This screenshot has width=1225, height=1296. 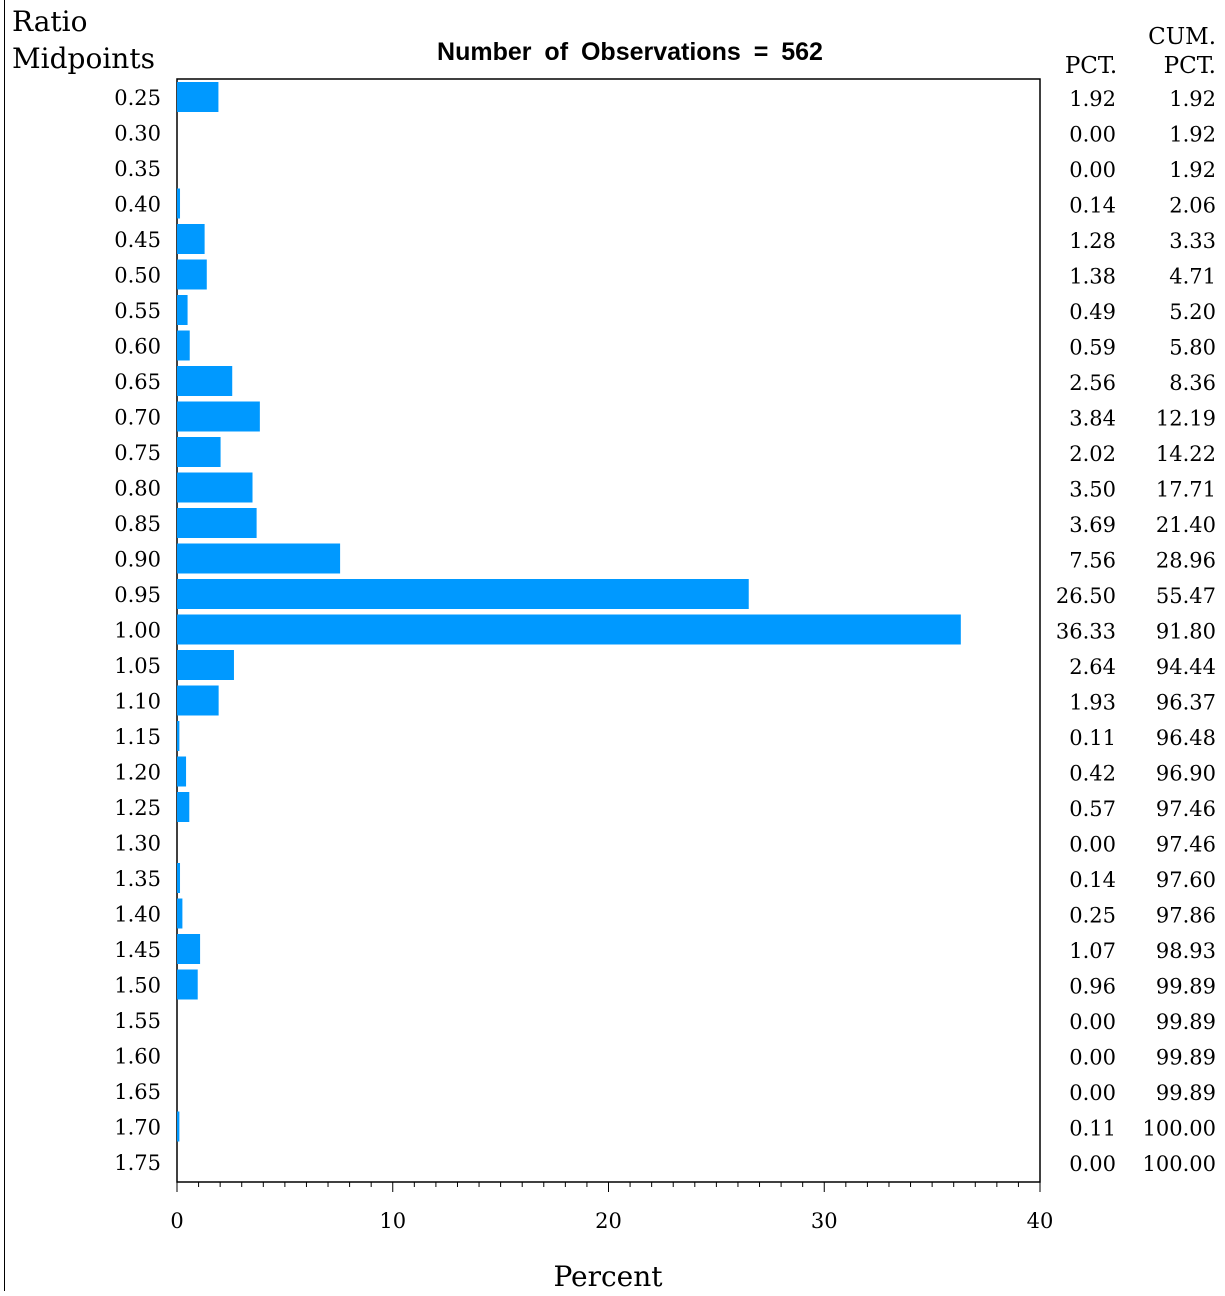 What do you see at coordinates (137, 347) in the screenshot?
I see `category-label: 0.60` at bounding box center [137, 347].